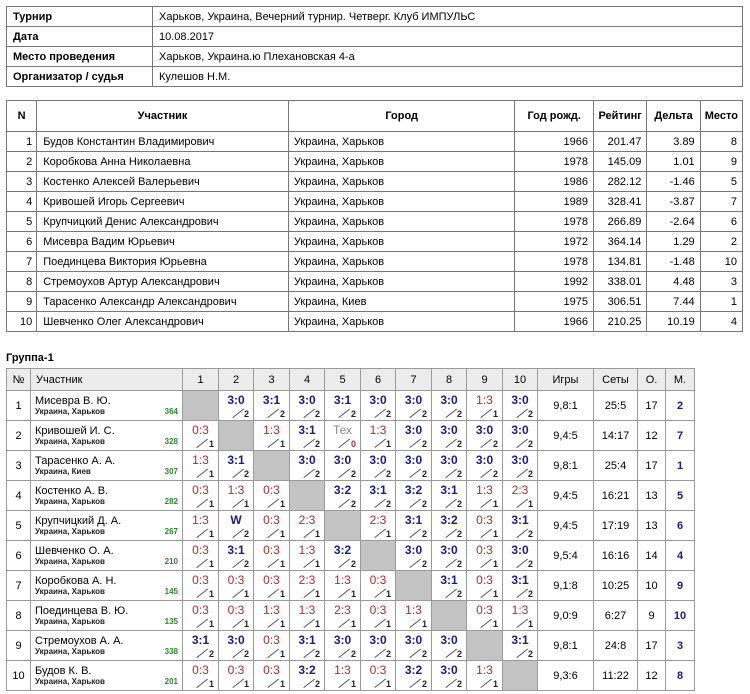 The height and width of the screenshot is (694, 750). Describe the element at coordinates (673, 201) in the screenshot. I see `participant-delta: -3.87` at that location.